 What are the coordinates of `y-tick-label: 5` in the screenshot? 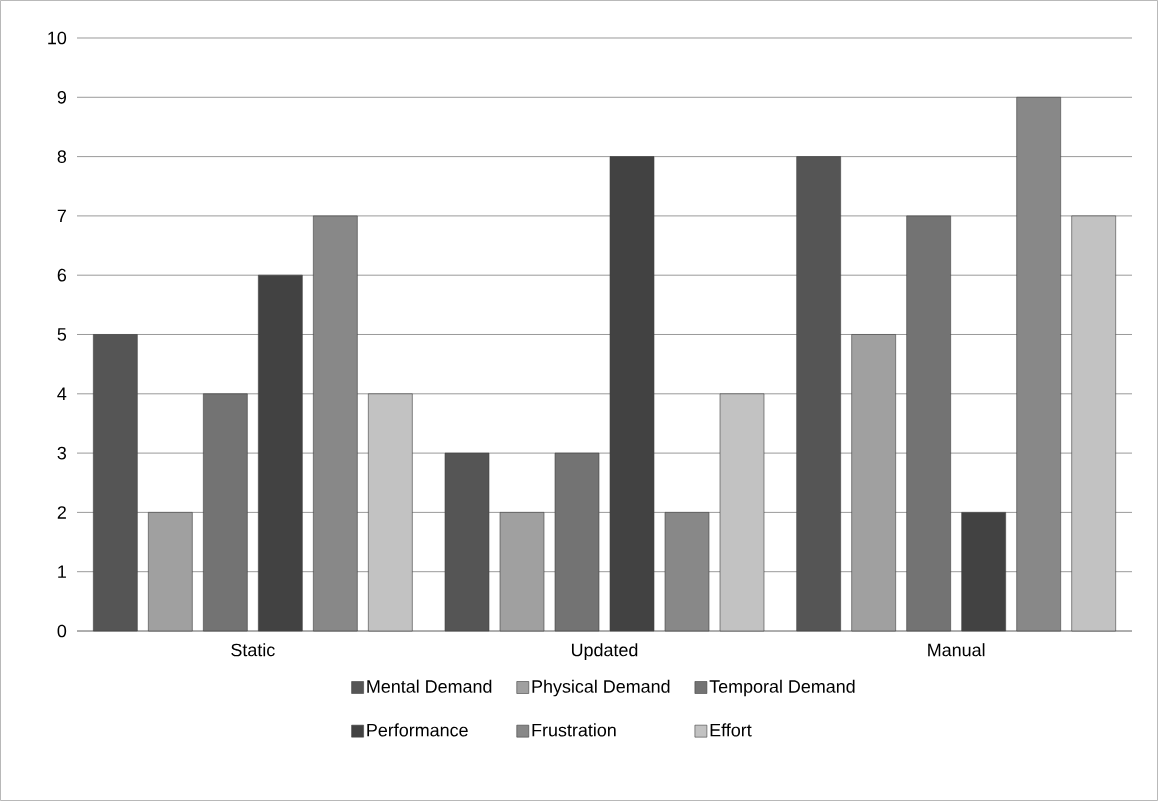 It's located at (62, 334).